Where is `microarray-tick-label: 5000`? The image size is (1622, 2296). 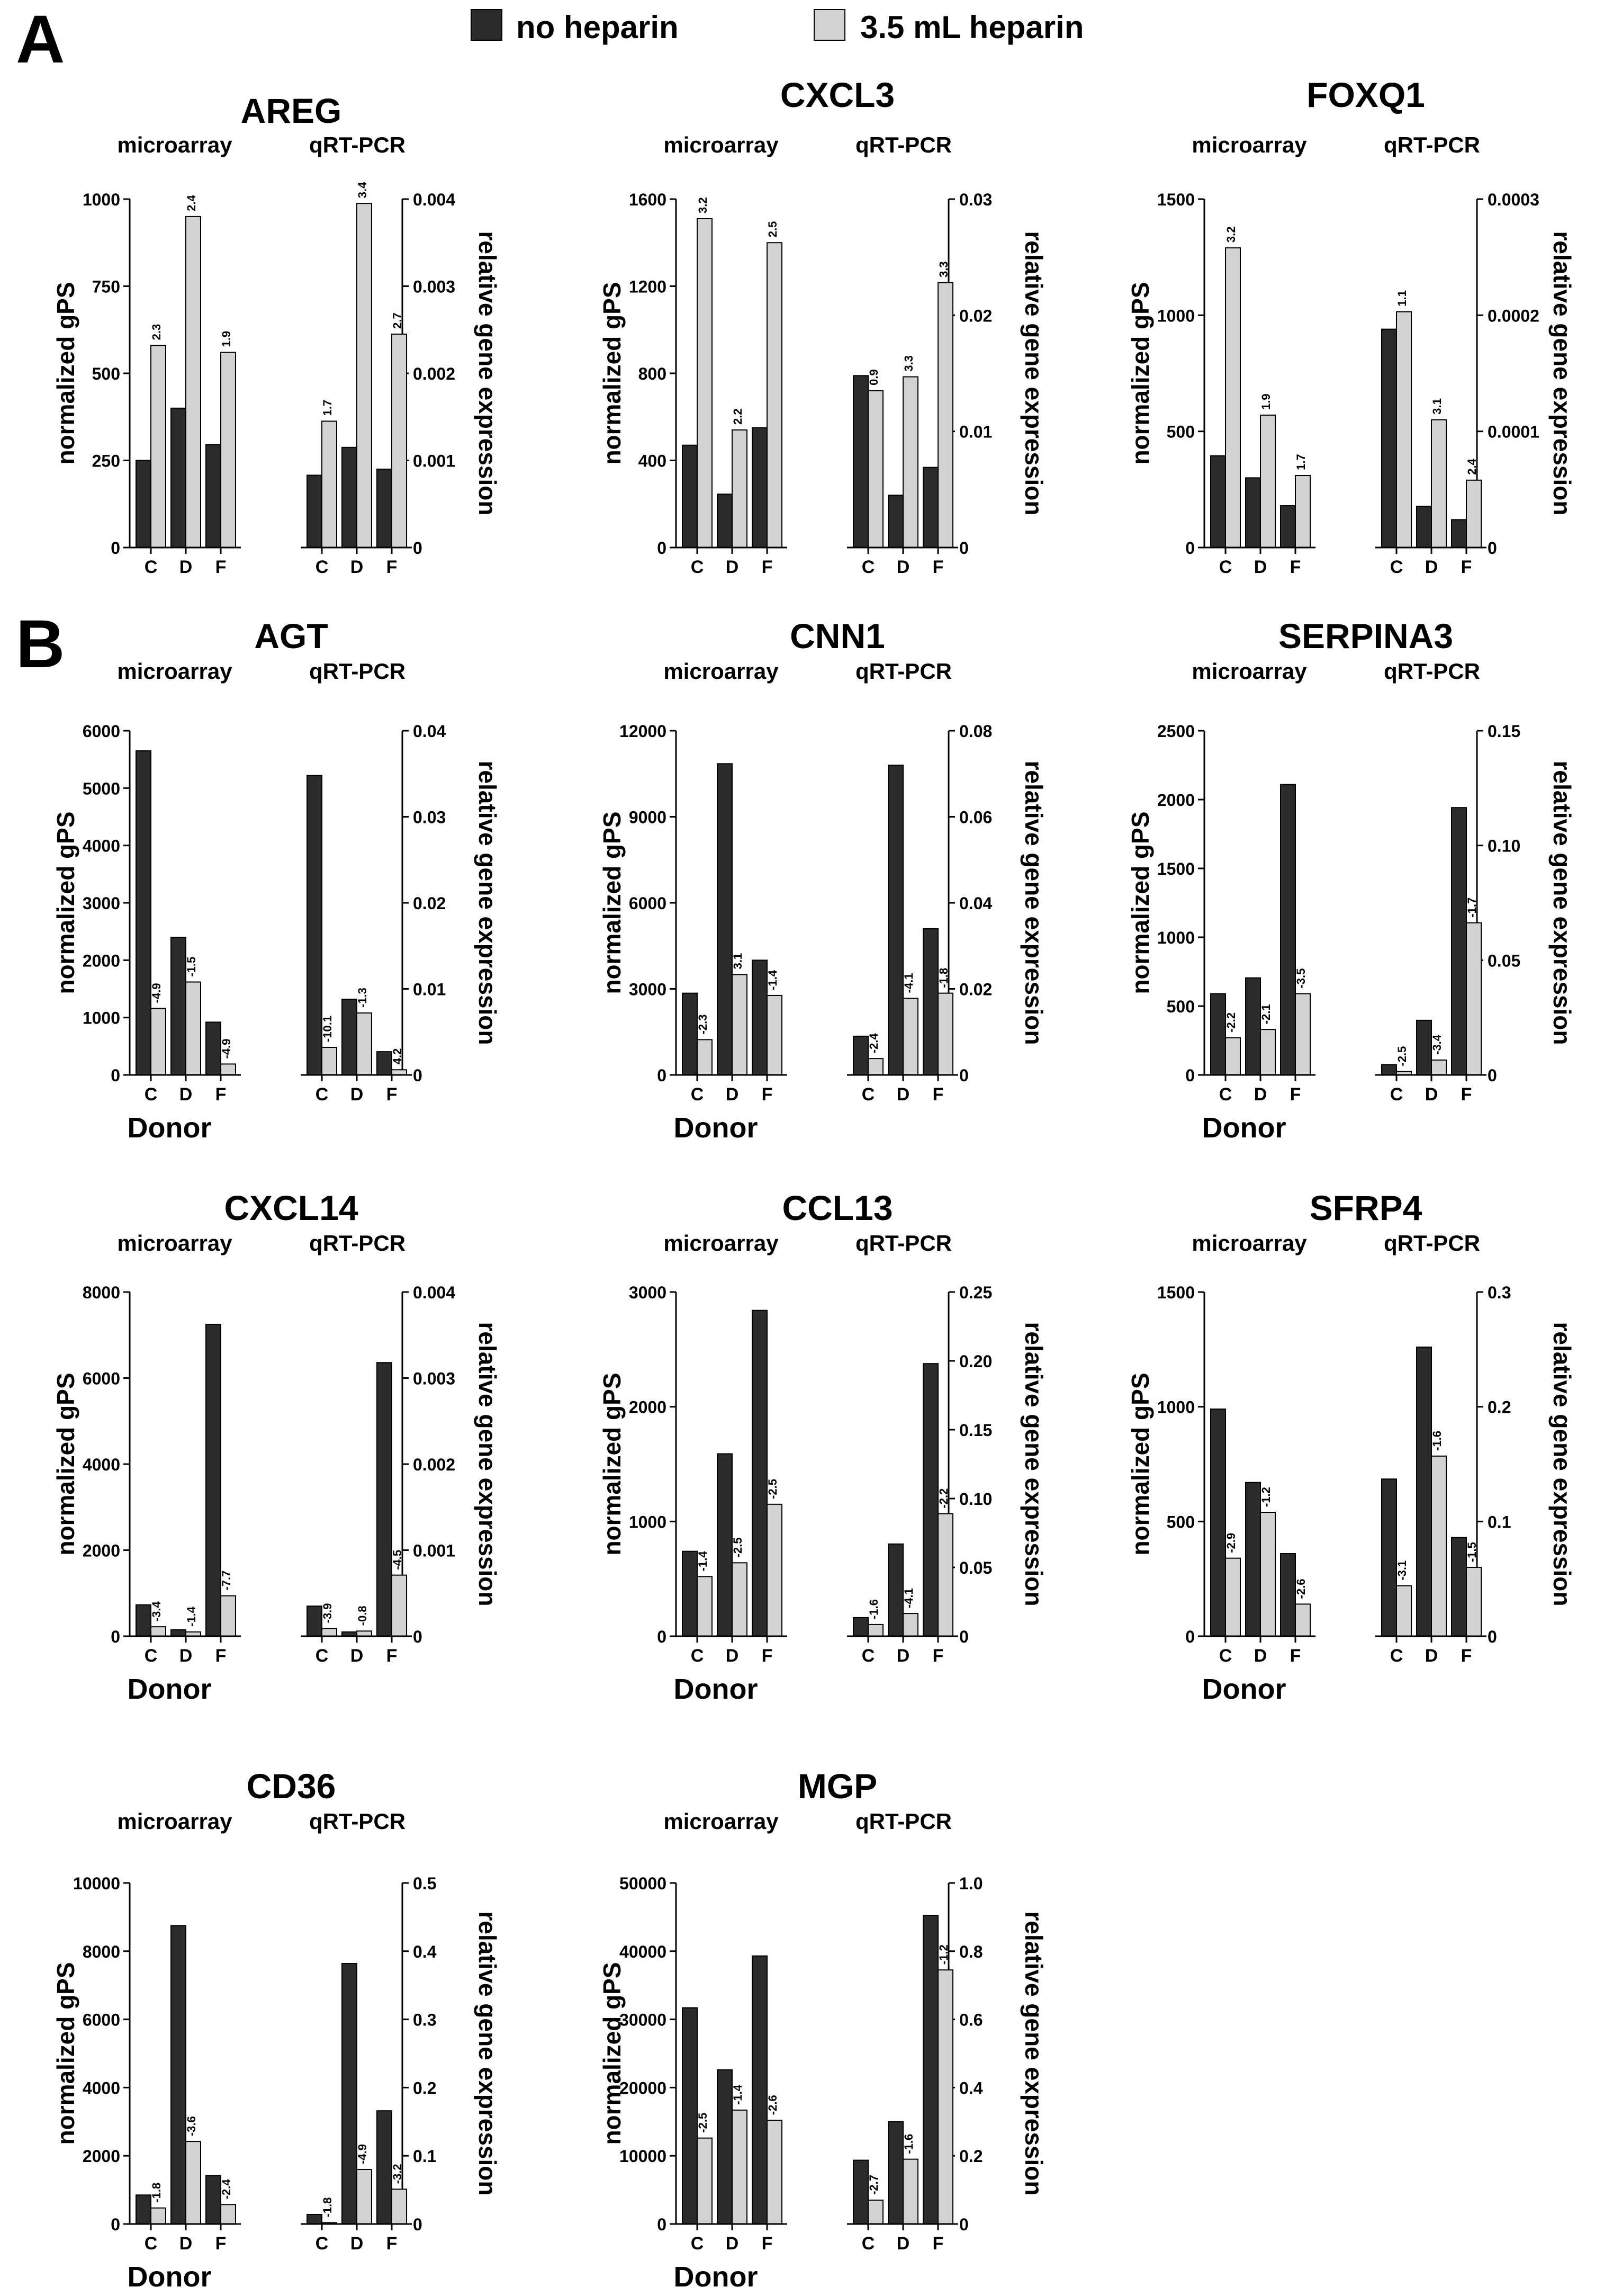 microarray-tick-label: 5000 is located at coordinates (101, 789).